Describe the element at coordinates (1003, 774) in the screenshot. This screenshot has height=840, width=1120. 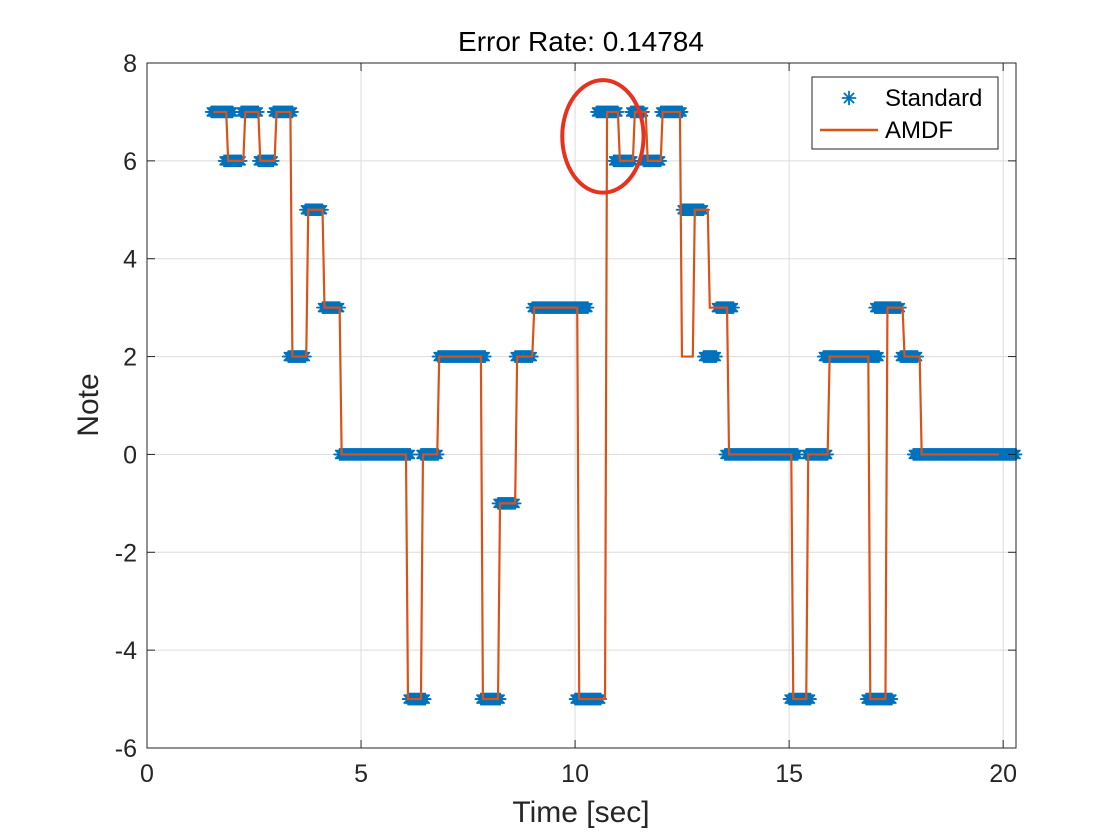
I see `x-tick-label: 20` at that location.